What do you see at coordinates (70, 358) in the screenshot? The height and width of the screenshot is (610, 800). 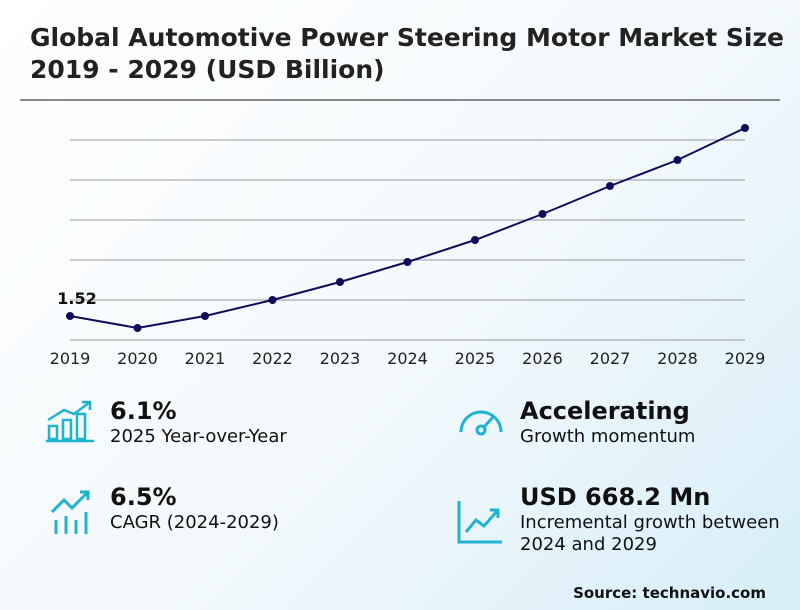 I see `x-tick-label: 2019` at bounding box center [70, 358].